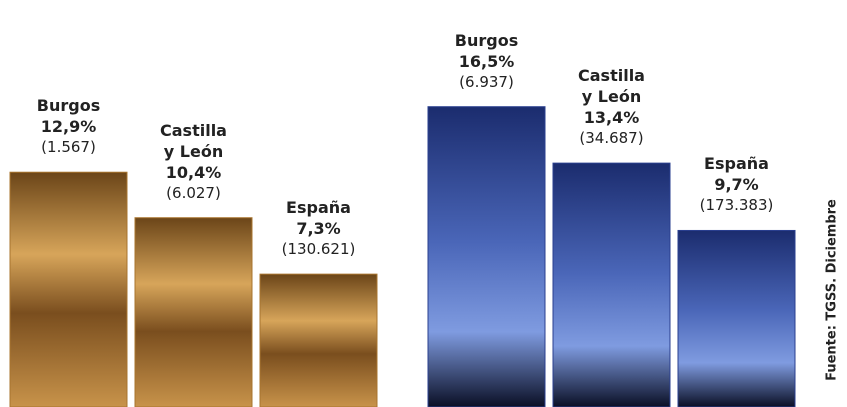  I want to click on value-label: 13,4%, so click(611, 118).